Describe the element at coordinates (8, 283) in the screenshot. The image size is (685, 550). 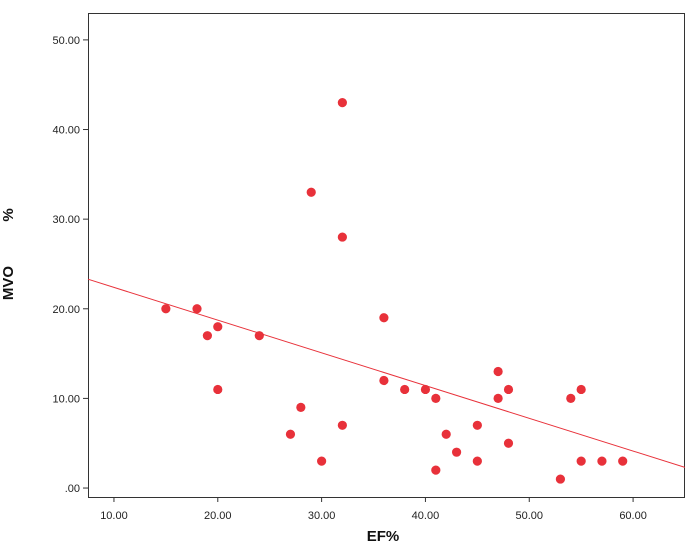
I see `y-axis-title: MVO` at that location.